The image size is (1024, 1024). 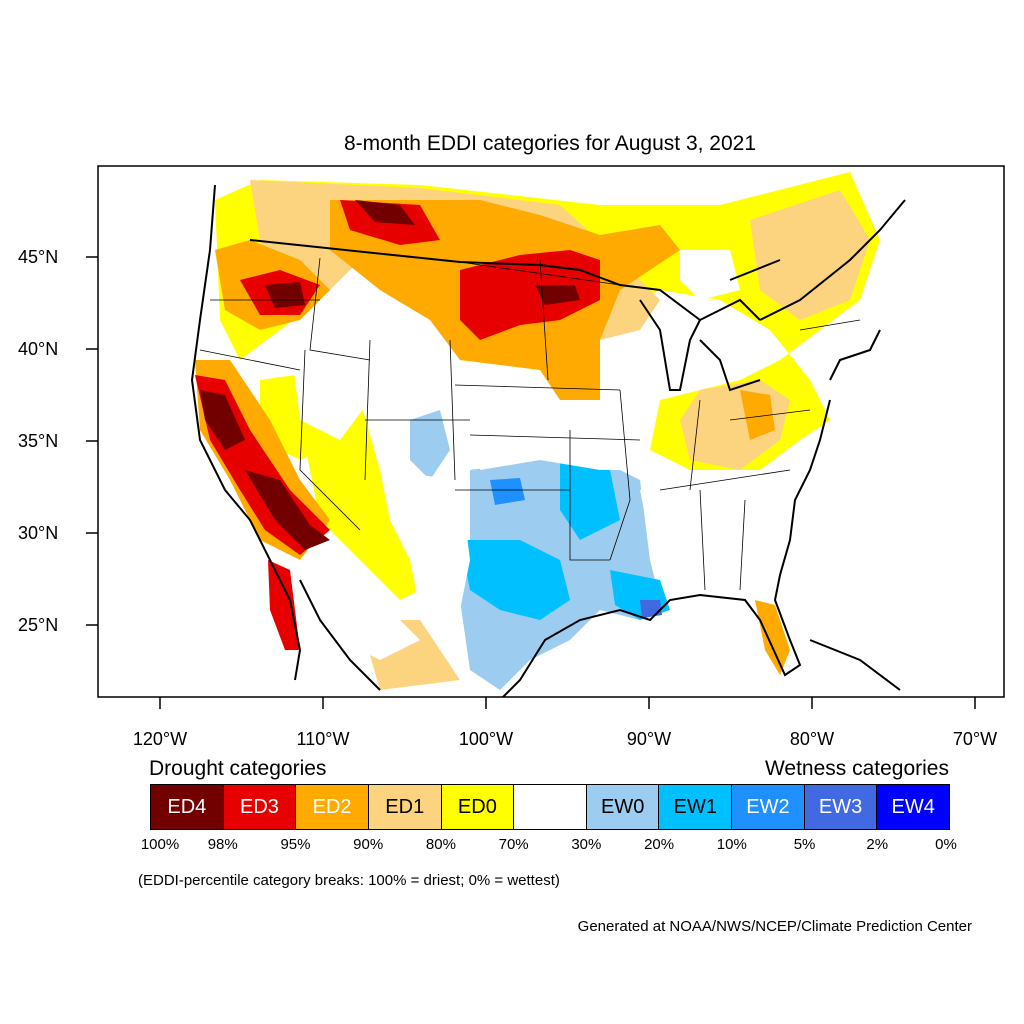 What do you see at coordinates (478, 807) in the screenshot?
I see `legend-cell: ED0` at bounding box center [478, 807].